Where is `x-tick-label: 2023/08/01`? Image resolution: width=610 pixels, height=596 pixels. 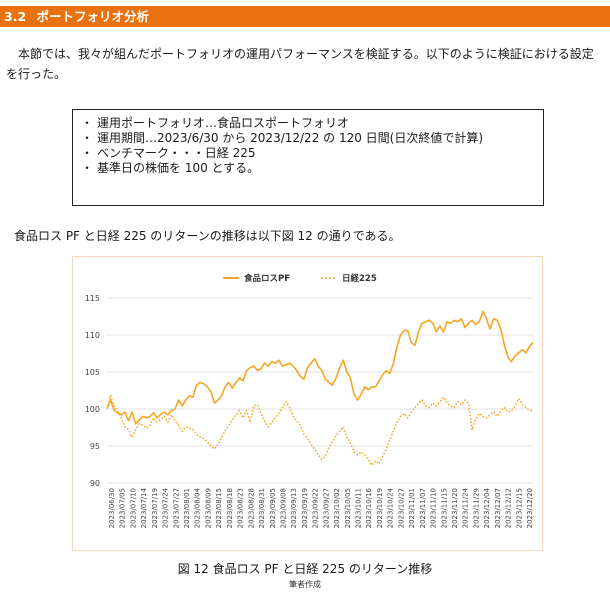 x-tick-label: 2023/08/01 is located at coordinates (187, 508).